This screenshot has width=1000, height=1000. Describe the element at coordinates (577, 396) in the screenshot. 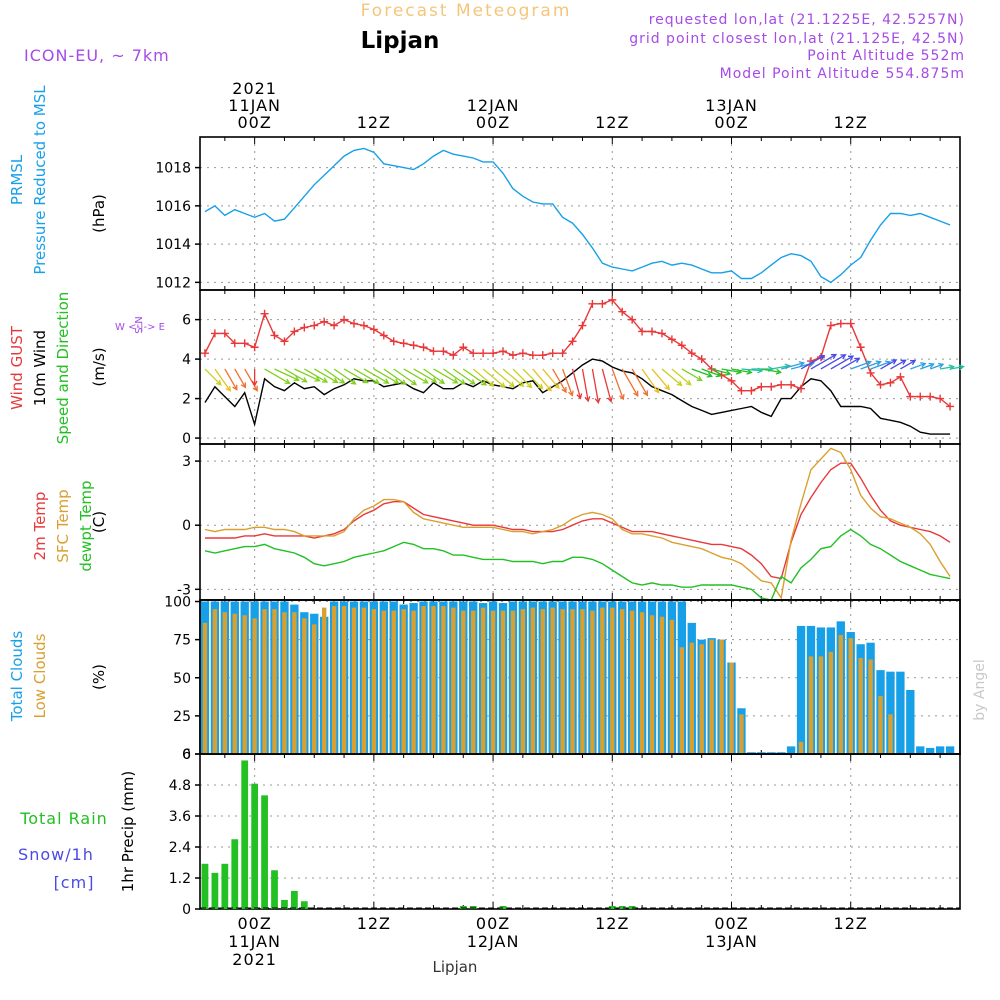

I see `wind-speed-line` at that location.